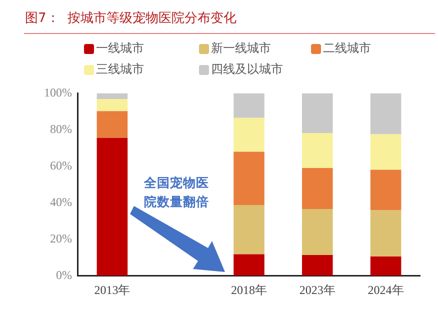  Describe the element at coordinates (249, 289) in the screenshot. I see `x-tick-label: 2018年` at that location.